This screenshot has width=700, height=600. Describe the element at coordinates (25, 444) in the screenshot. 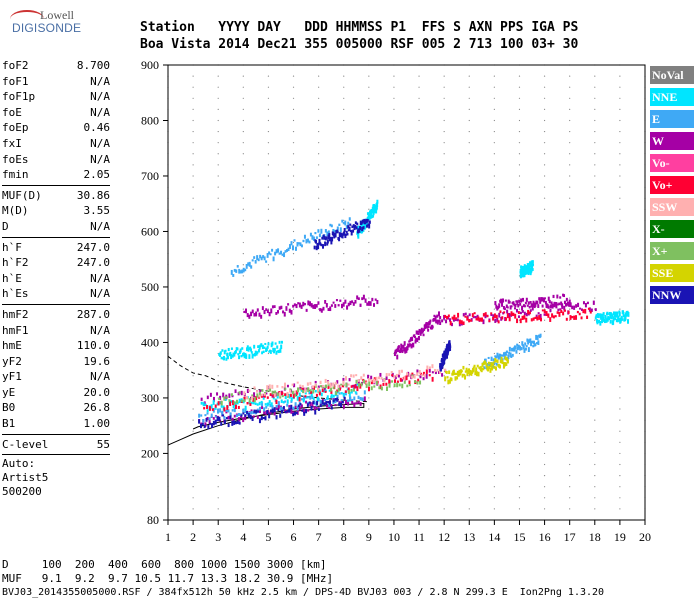

I see `param-name: C-level` at that location.